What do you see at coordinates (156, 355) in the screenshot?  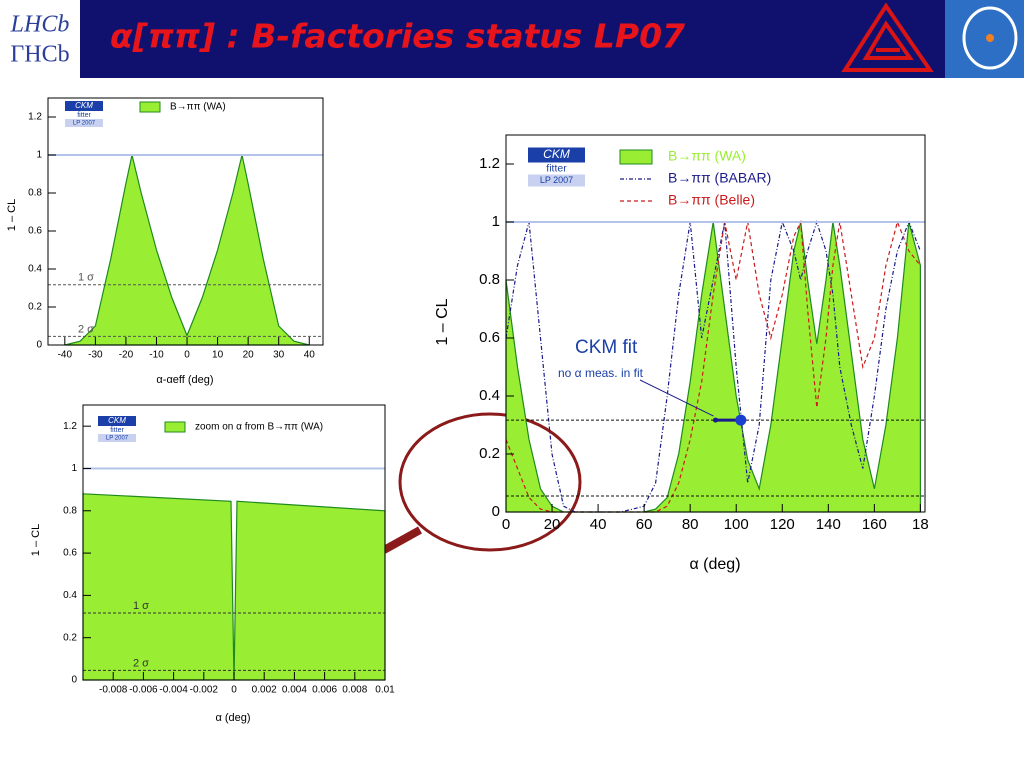 I see `x-tick-label: -10` at bounding box center [156, 355].